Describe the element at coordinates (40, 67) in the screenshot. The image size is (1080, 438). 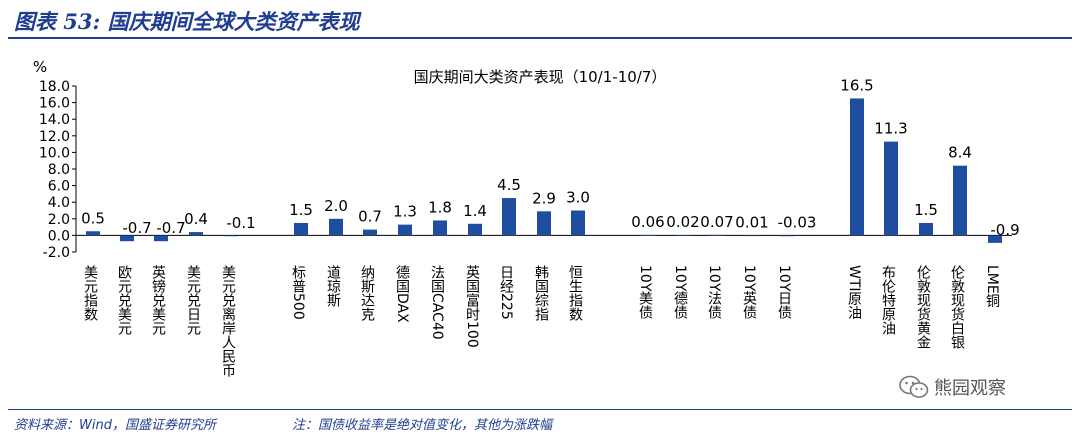
I see `y-axis-label: %` at that location.